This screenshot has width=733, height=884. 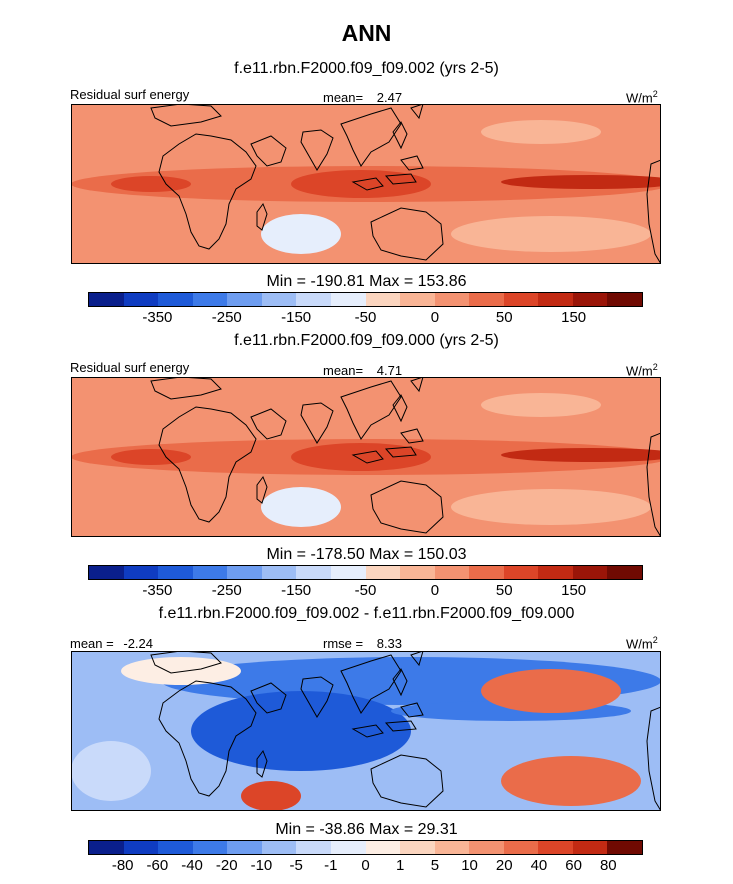 I want to click on panel-1-variable-label: Residual surf energy, so click(x=130, y=94).